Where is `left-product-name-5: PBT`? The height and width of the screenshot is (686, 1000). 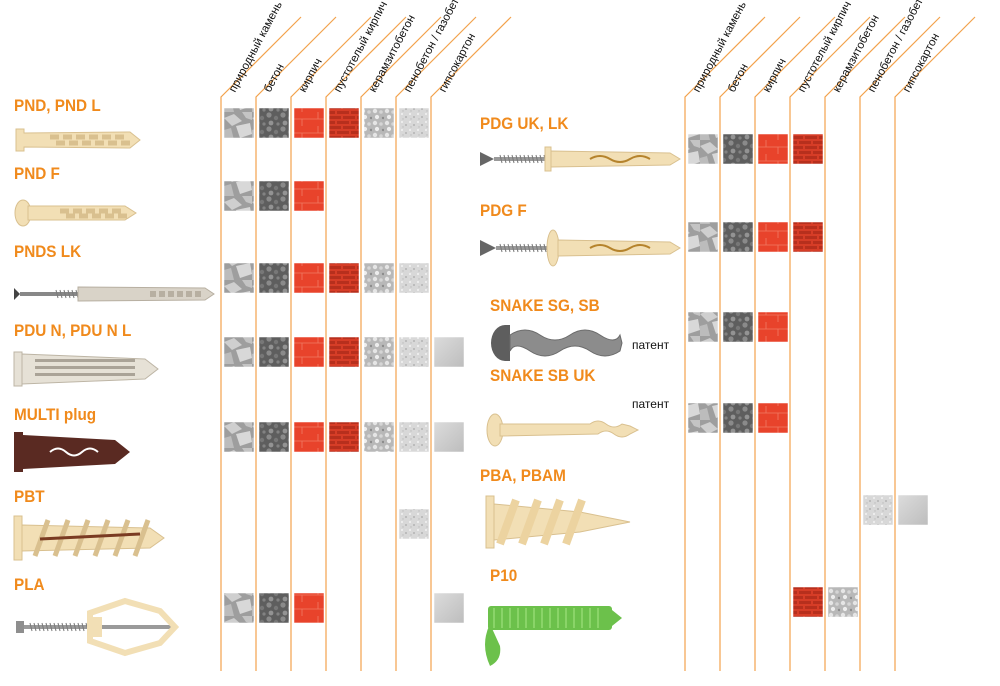 left-product-name-5: PBT is located at coordinates (29, 496).